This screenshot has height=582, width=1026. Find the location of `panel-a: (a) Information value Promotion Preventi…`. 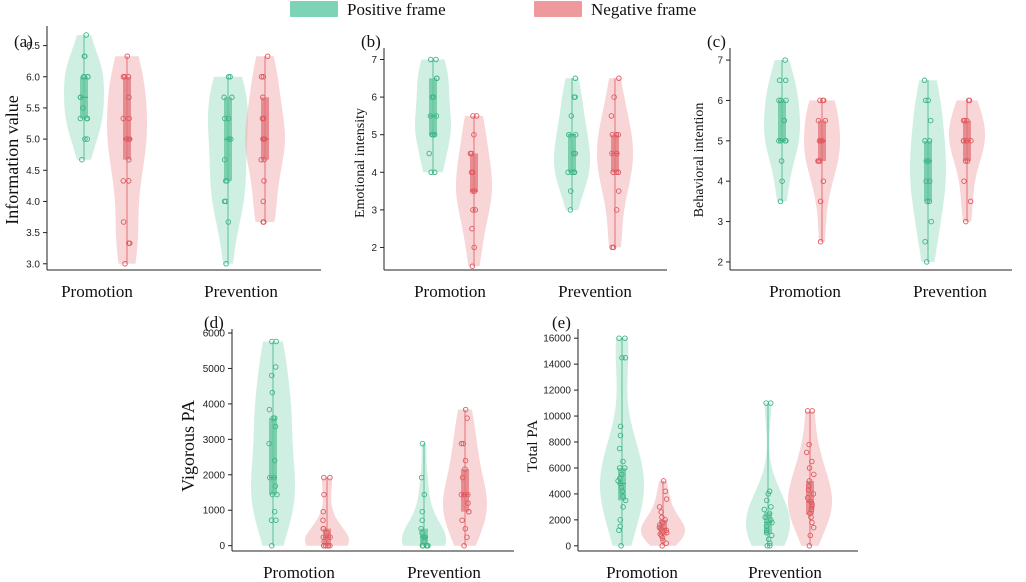

panel-a: (a) Information value Promotion Preventi… is located at coordinates (140, 166).